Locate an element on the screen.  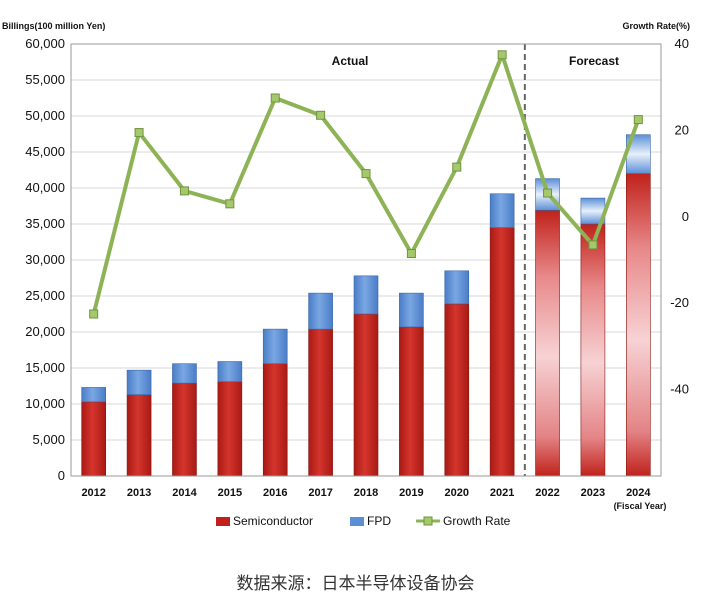
x-tick-label: 2018 is located at coordinates (366, 493).